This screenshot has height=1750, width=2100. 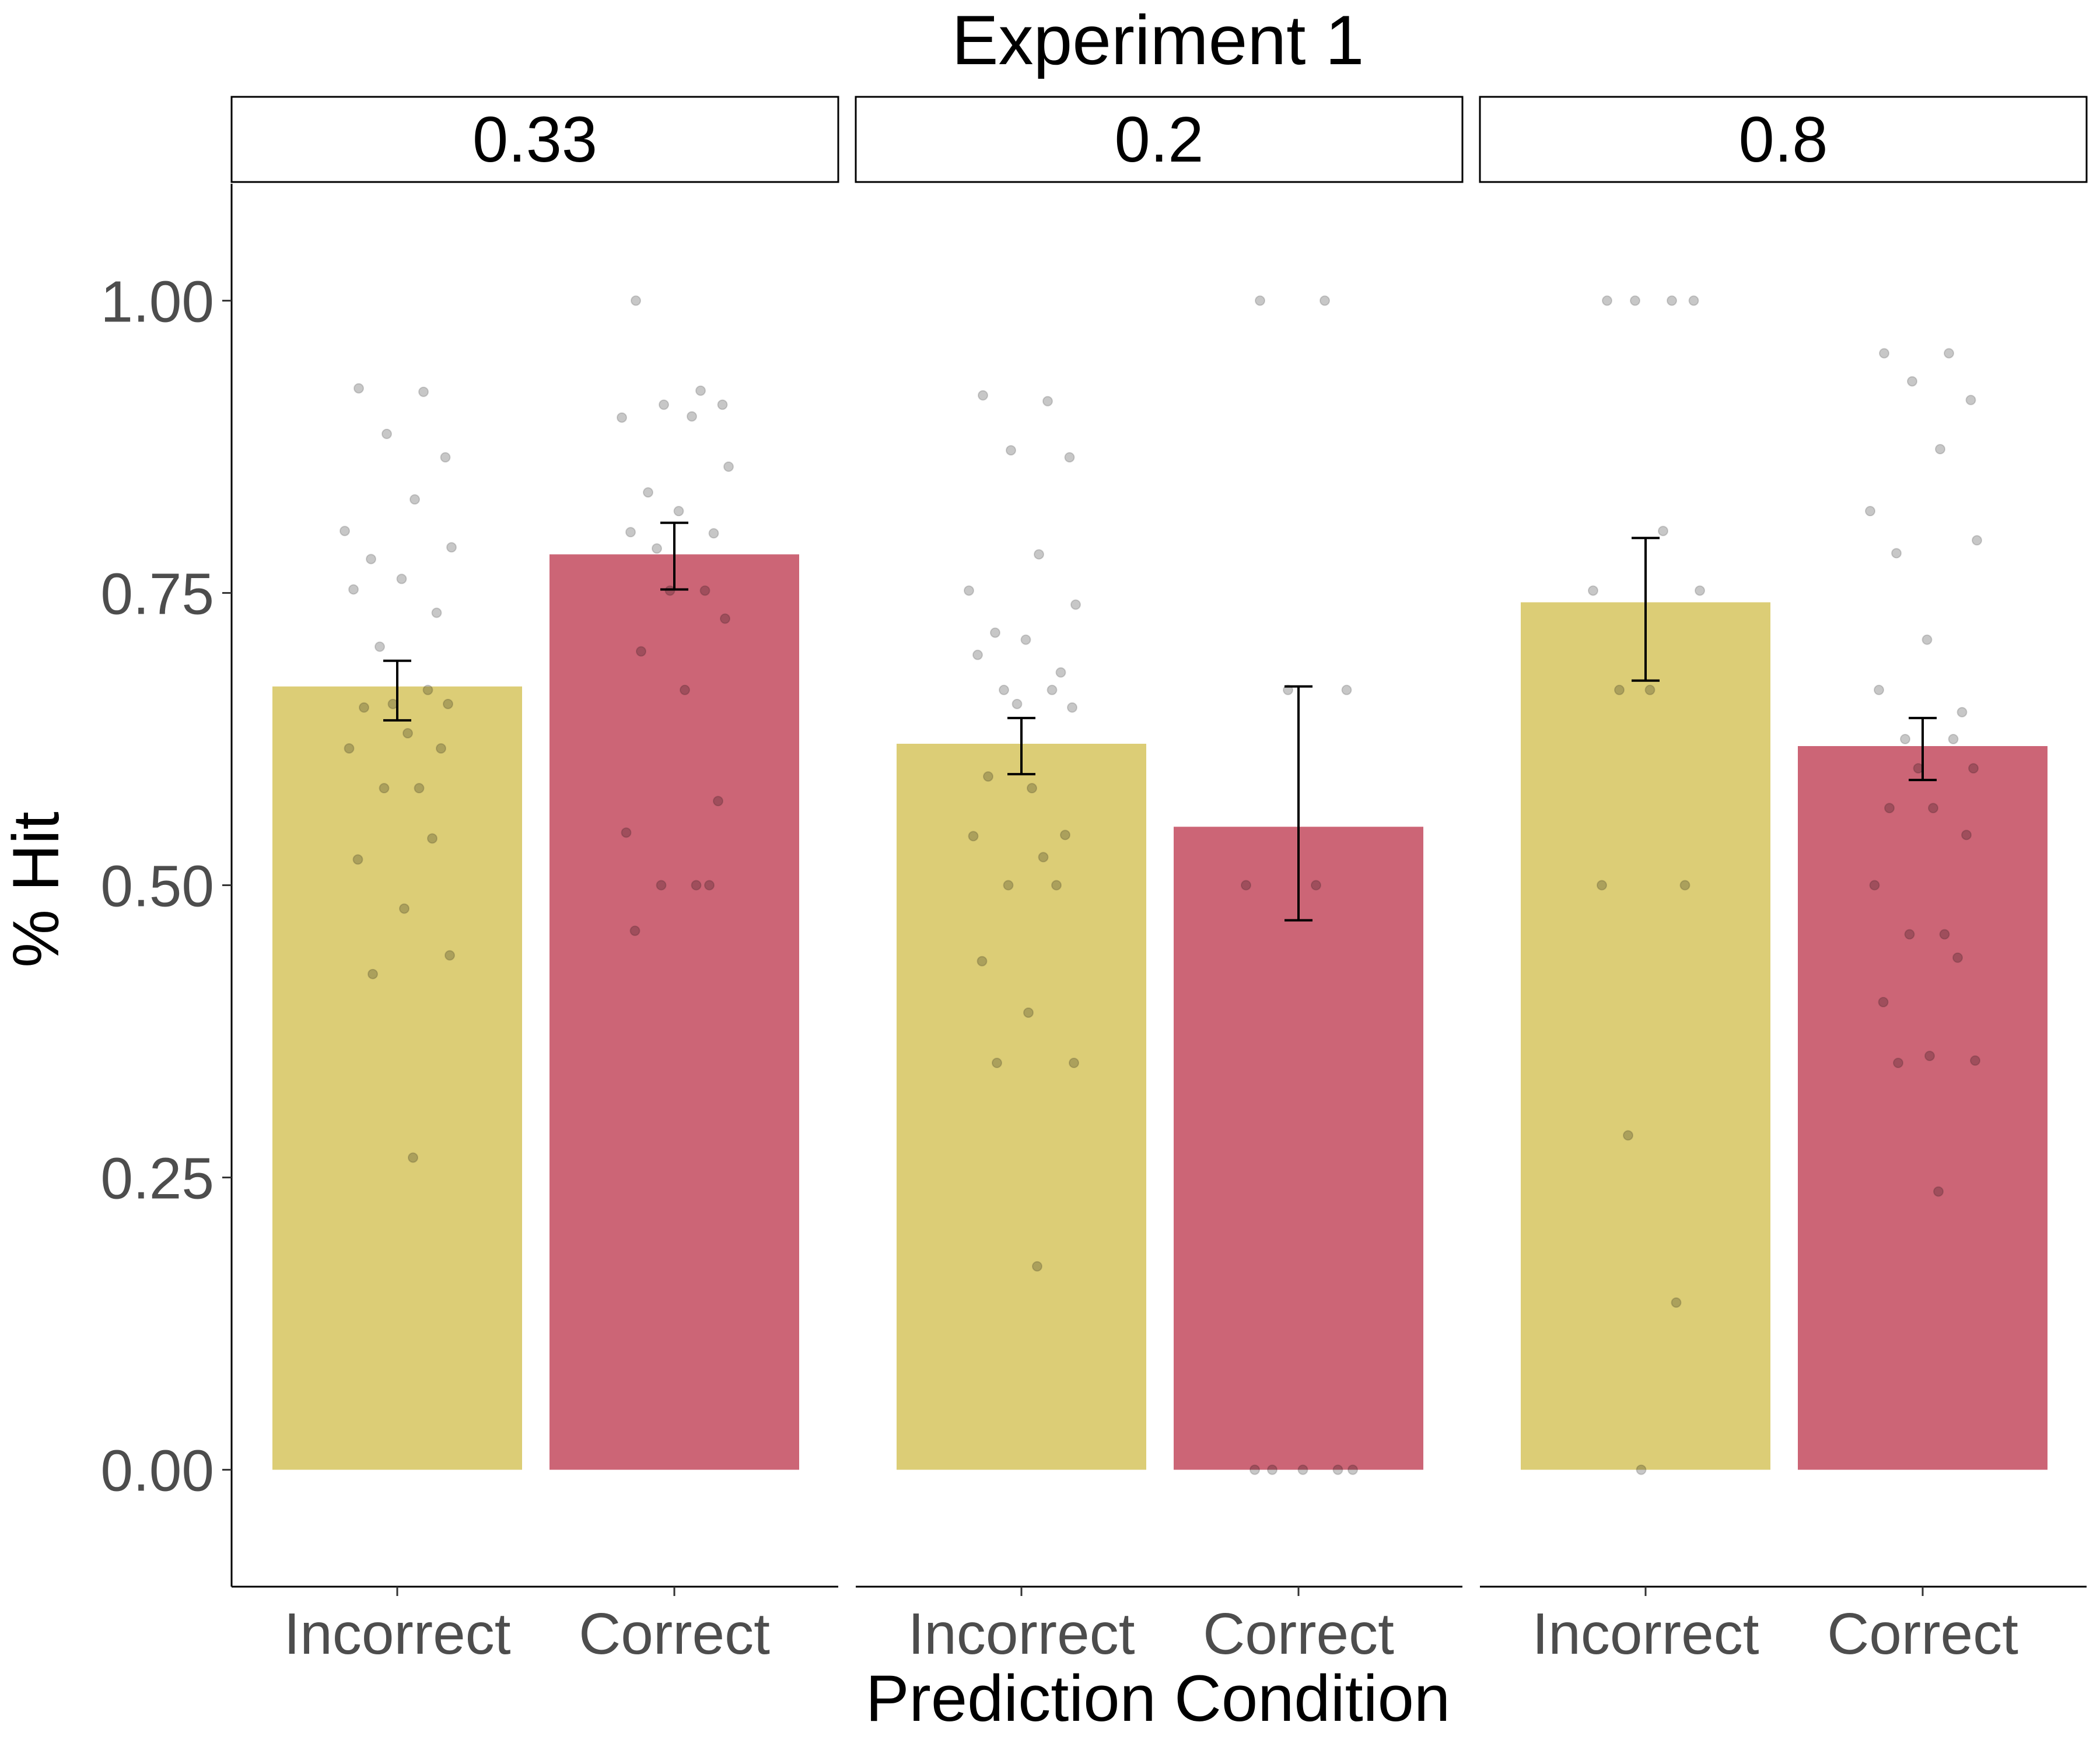 I want to click on bar-correct, so click(x=1923, y=1108).